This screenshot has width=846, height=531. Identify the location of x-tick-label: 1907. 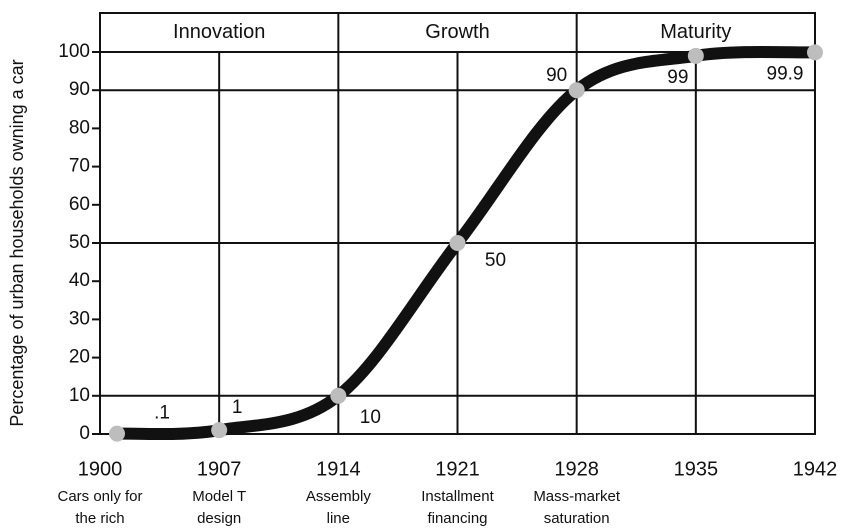
(219, 469).